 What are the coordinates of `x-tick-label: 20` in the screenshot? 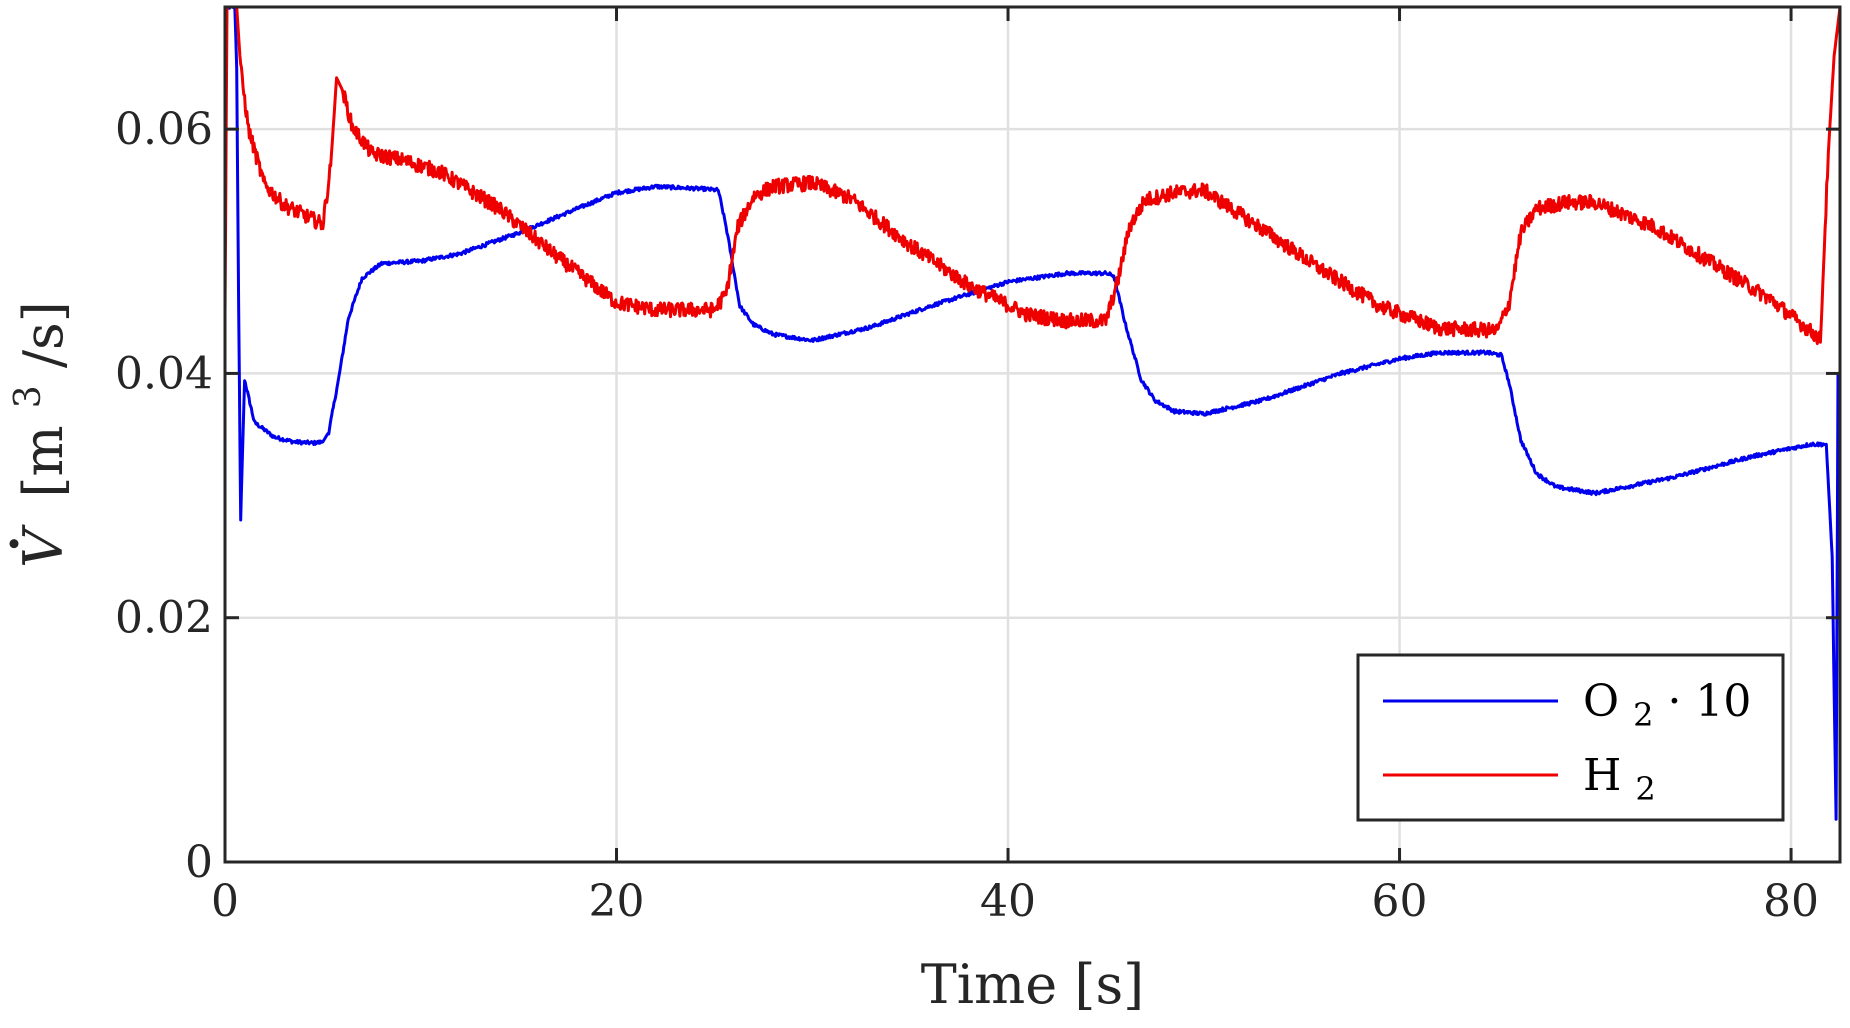 It's located at (617, 901).